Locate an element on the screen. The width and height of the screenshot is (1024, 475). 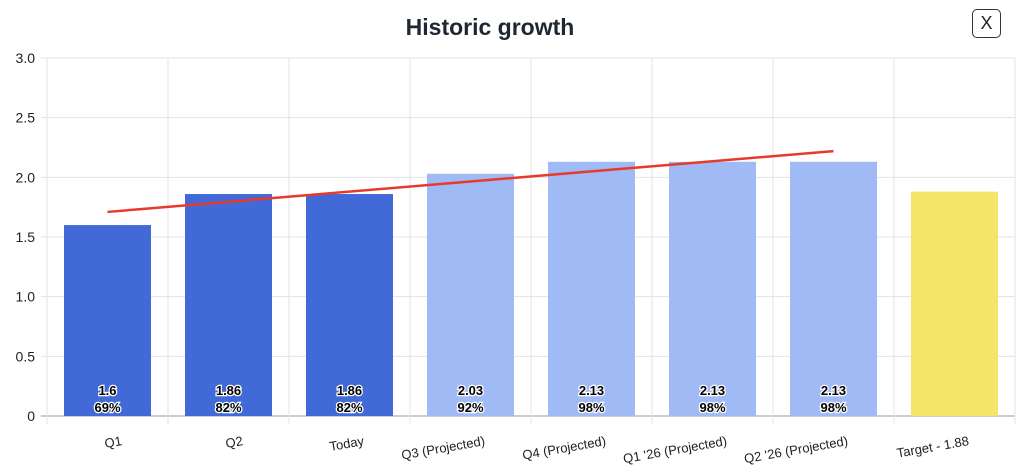
bar-value-label: 1.6 is located at coordinates (107, 390).